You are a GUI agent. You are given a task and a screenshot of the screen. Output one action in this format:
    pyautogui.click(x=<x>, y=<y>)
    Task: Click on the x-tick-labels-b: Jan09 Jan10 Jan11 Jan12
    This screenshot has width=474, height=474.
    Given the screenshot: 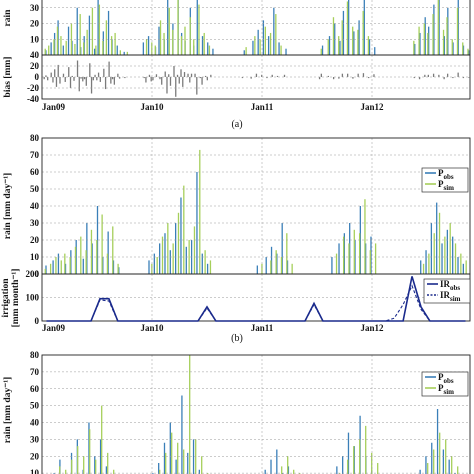 What is the action you would take?
    pyautogui.click(x=213, y=328)
    